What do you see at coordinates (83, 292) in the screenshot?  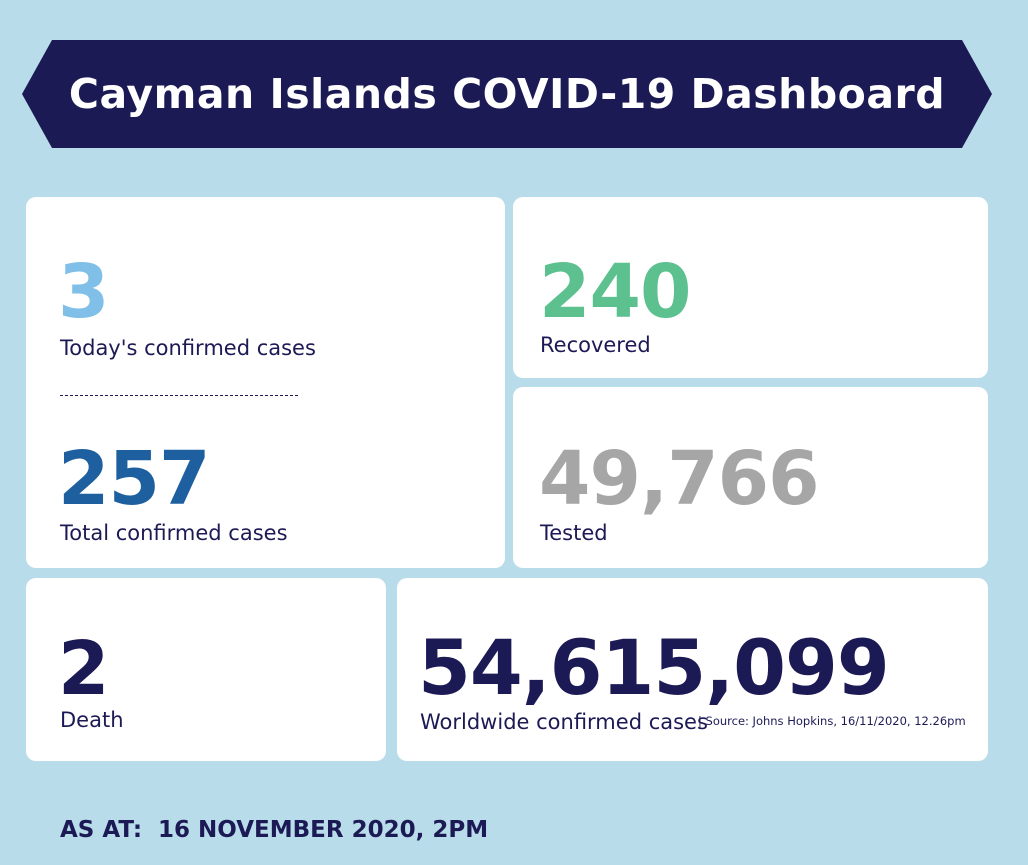 I see `stat-value: 3` at bounding box center [83, 292].